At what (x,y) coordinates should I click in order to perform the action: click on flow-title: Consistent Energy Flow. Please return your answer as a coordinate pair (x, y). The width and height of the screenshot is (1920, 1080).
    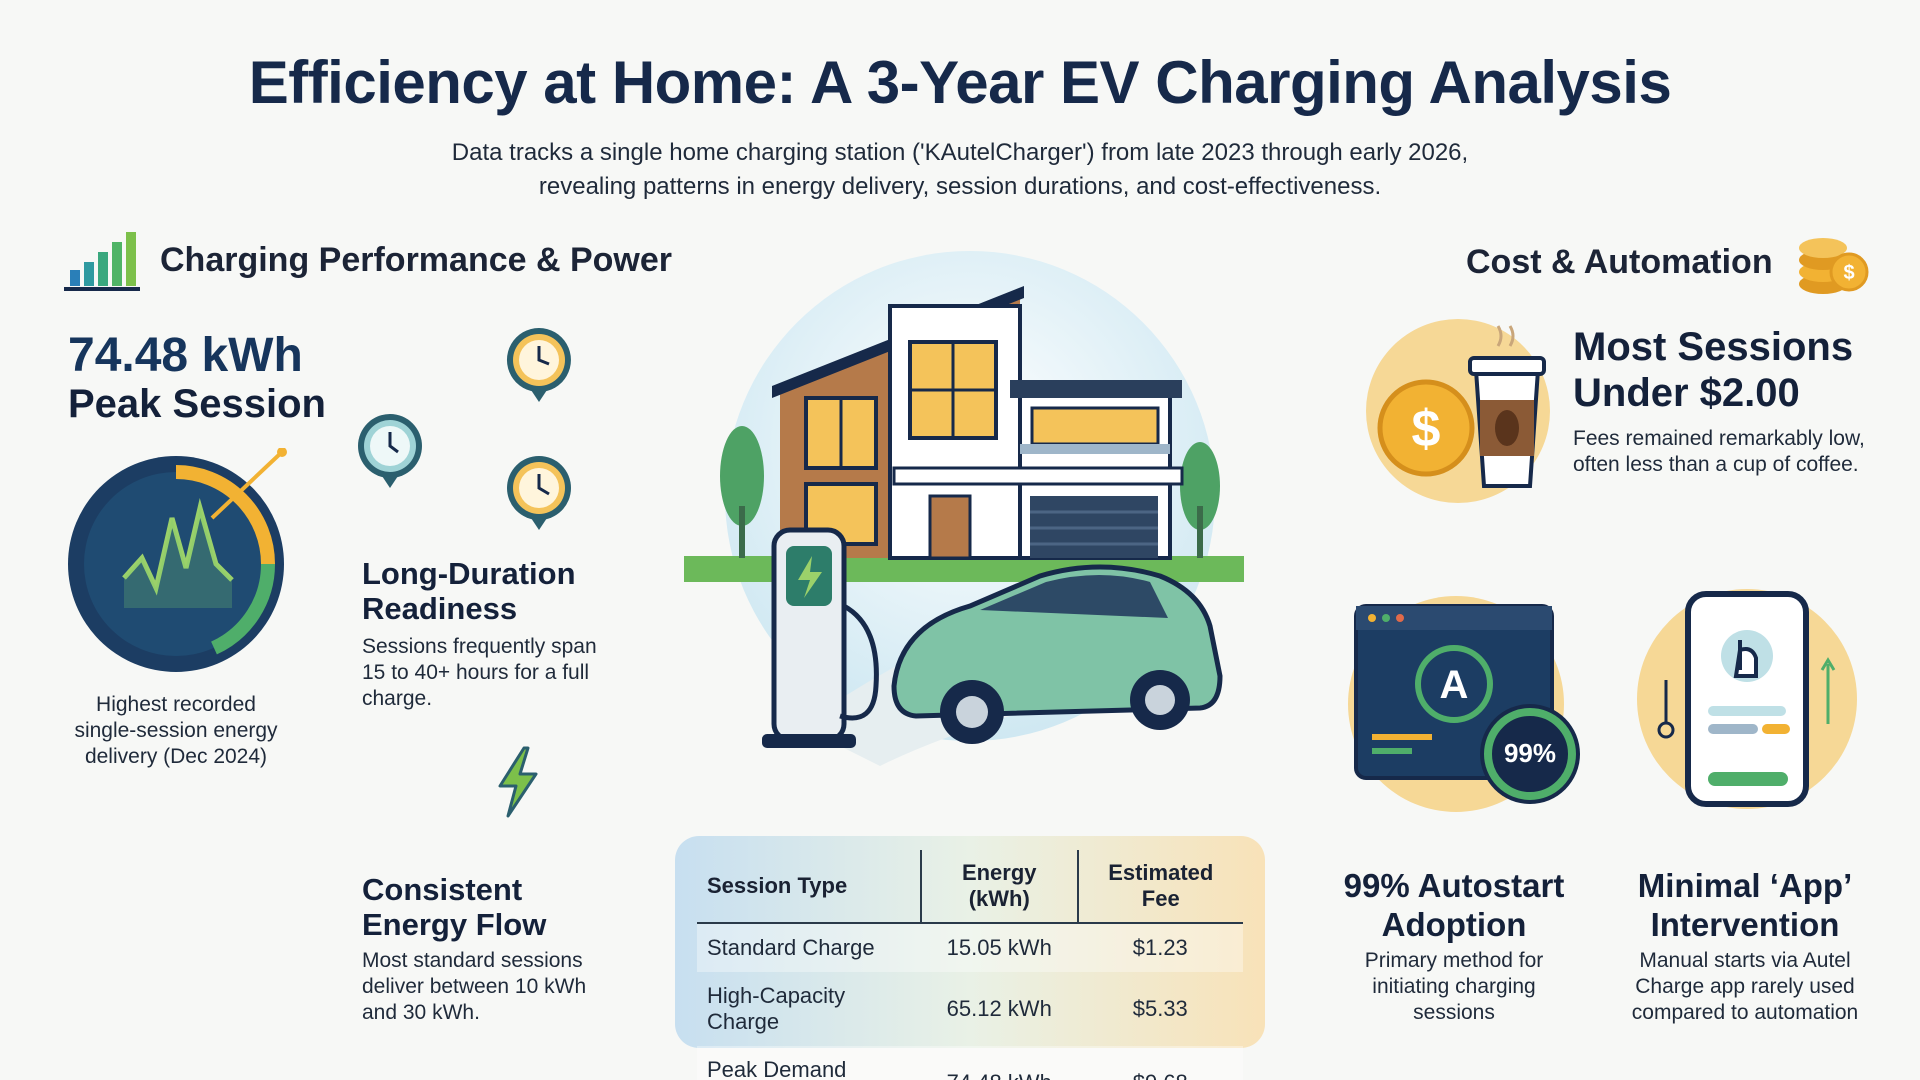
    Looking at the image, I should click on (454, 907).